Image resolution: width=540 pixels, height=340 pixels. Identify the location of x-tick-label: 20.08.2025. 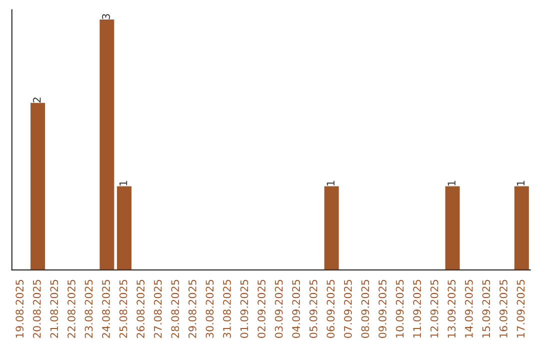
(36, 309).